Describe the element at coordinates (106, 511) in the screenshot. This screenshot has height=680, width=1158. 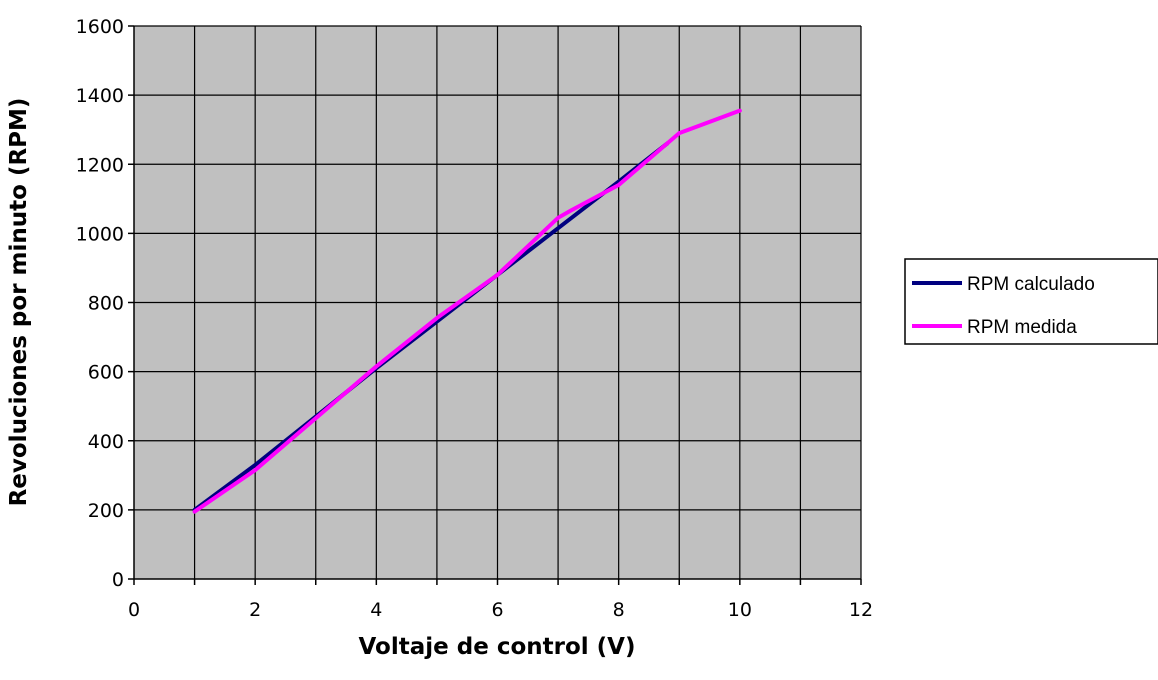
I see `y-tick-label: 200` at that location.